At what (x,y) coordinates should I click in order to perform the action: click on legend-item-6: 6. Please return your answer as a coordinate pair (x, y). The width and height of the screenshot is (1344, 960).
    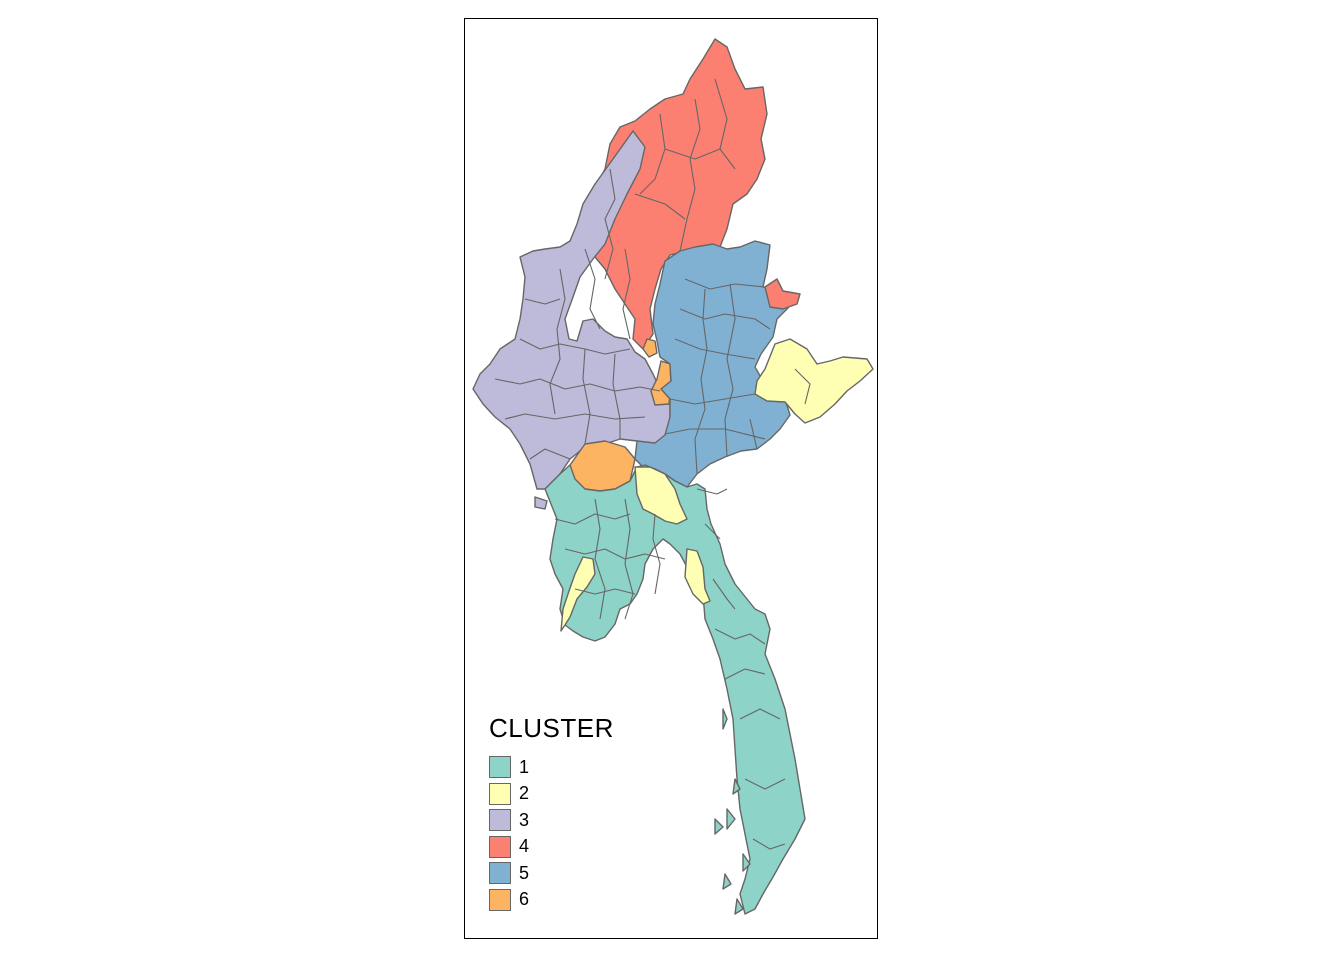
    Looking at the image, I should click on (551, 900).